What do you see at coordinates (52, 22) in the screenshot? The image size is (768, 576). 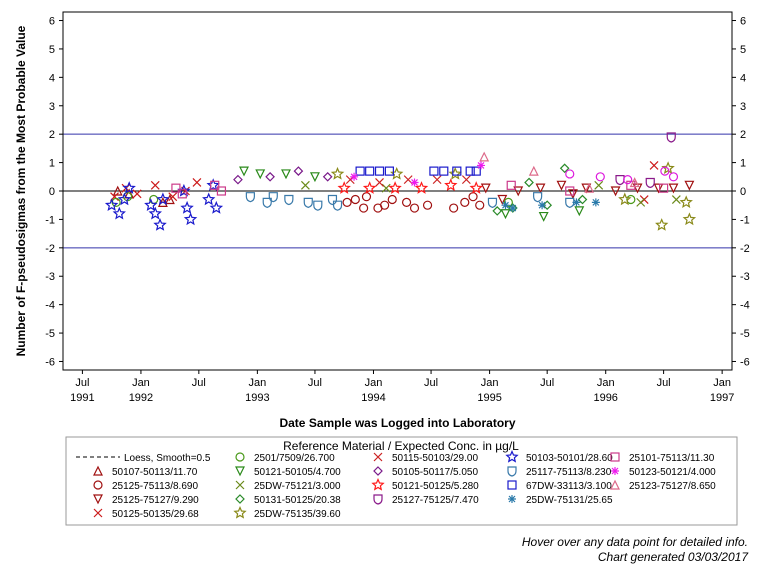 I see `y-tick-label-left: 6` at bounding box center [52, 22].